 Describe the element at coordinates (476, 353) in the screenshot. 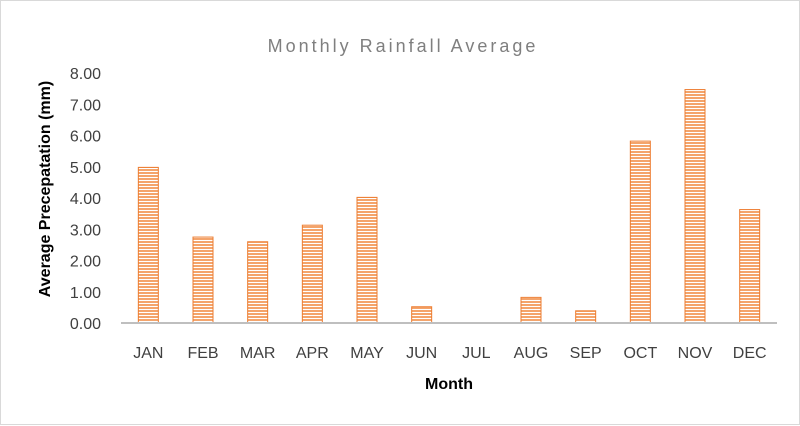

I see `x-tick-label: JUL` at that location.